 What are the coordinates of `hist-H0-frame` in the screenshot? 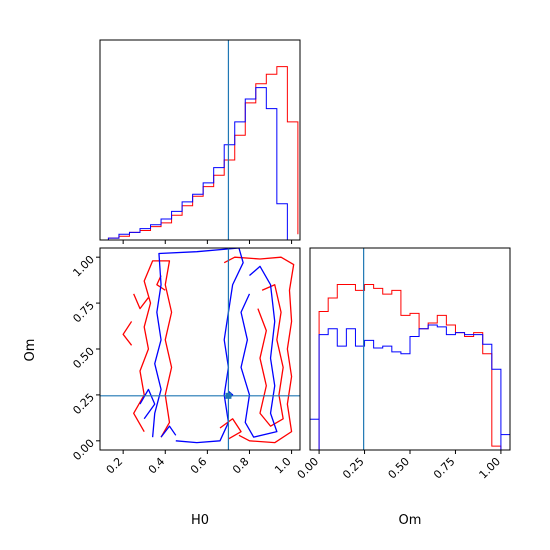 It's located at (200, 140).